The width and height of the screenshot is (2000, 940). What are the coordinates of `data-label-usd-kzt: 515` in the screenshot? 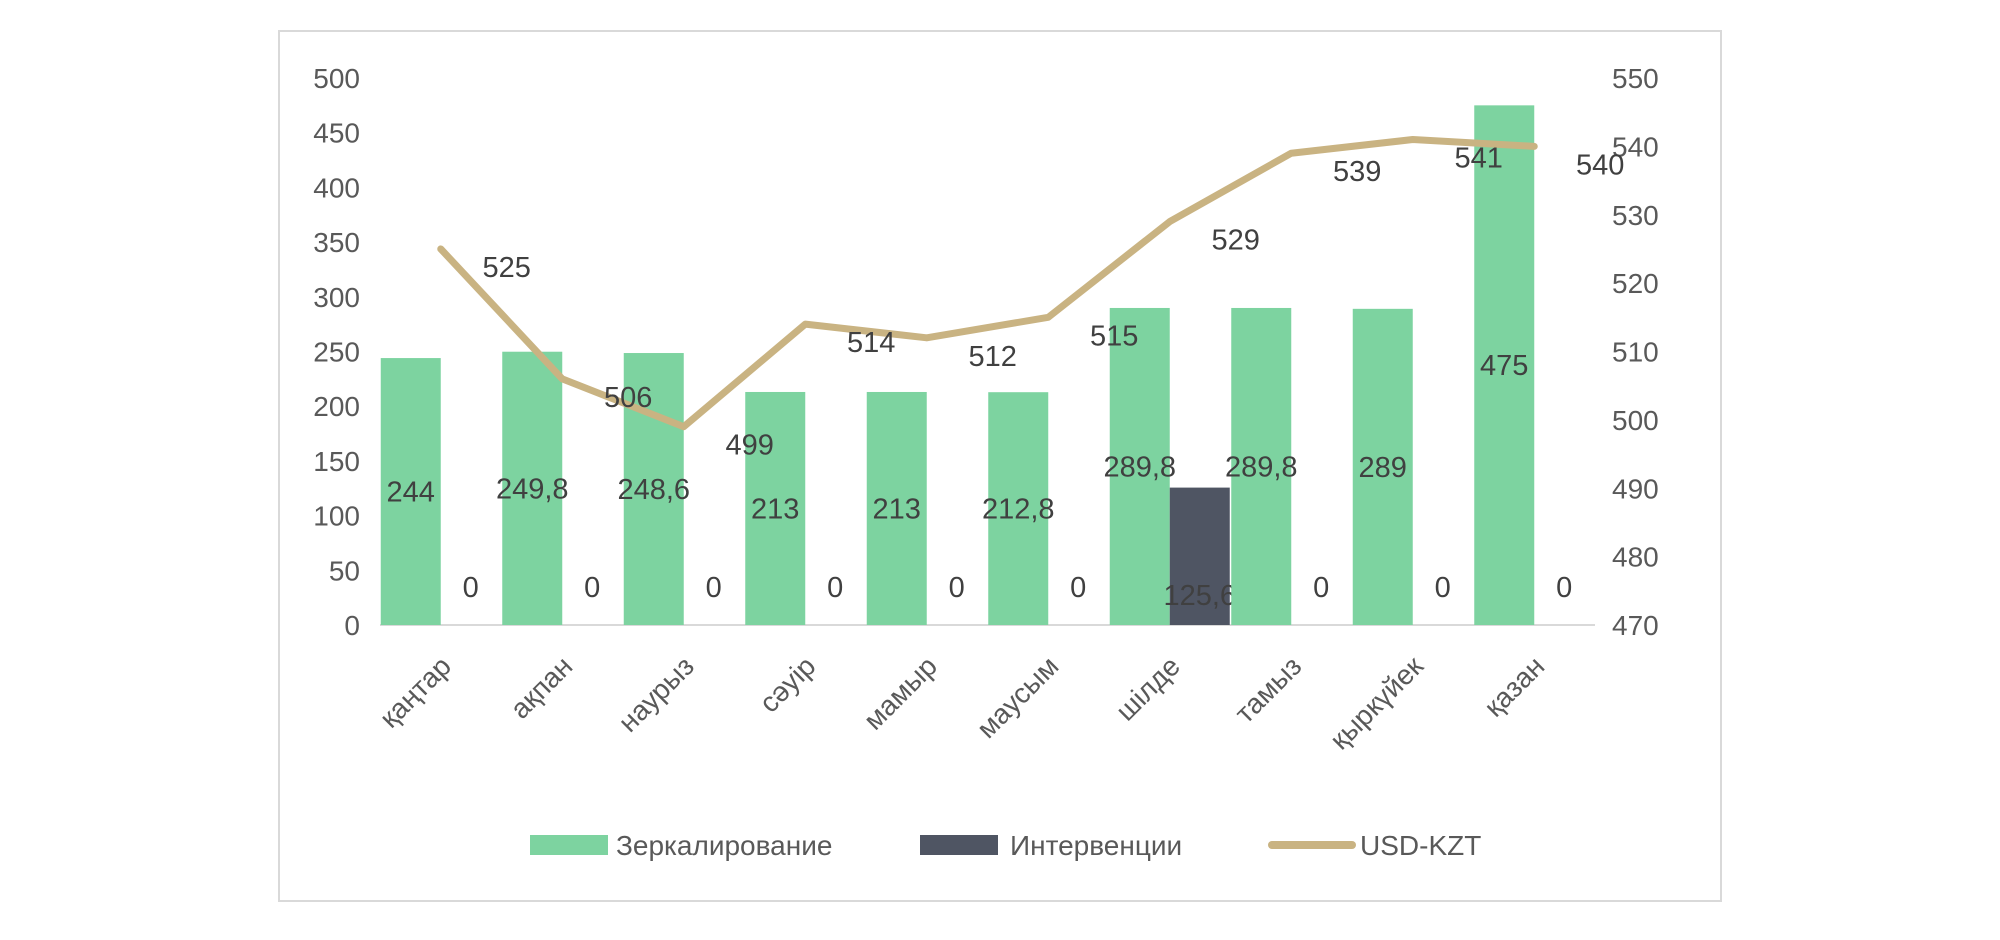 It's located at (1114, 336).